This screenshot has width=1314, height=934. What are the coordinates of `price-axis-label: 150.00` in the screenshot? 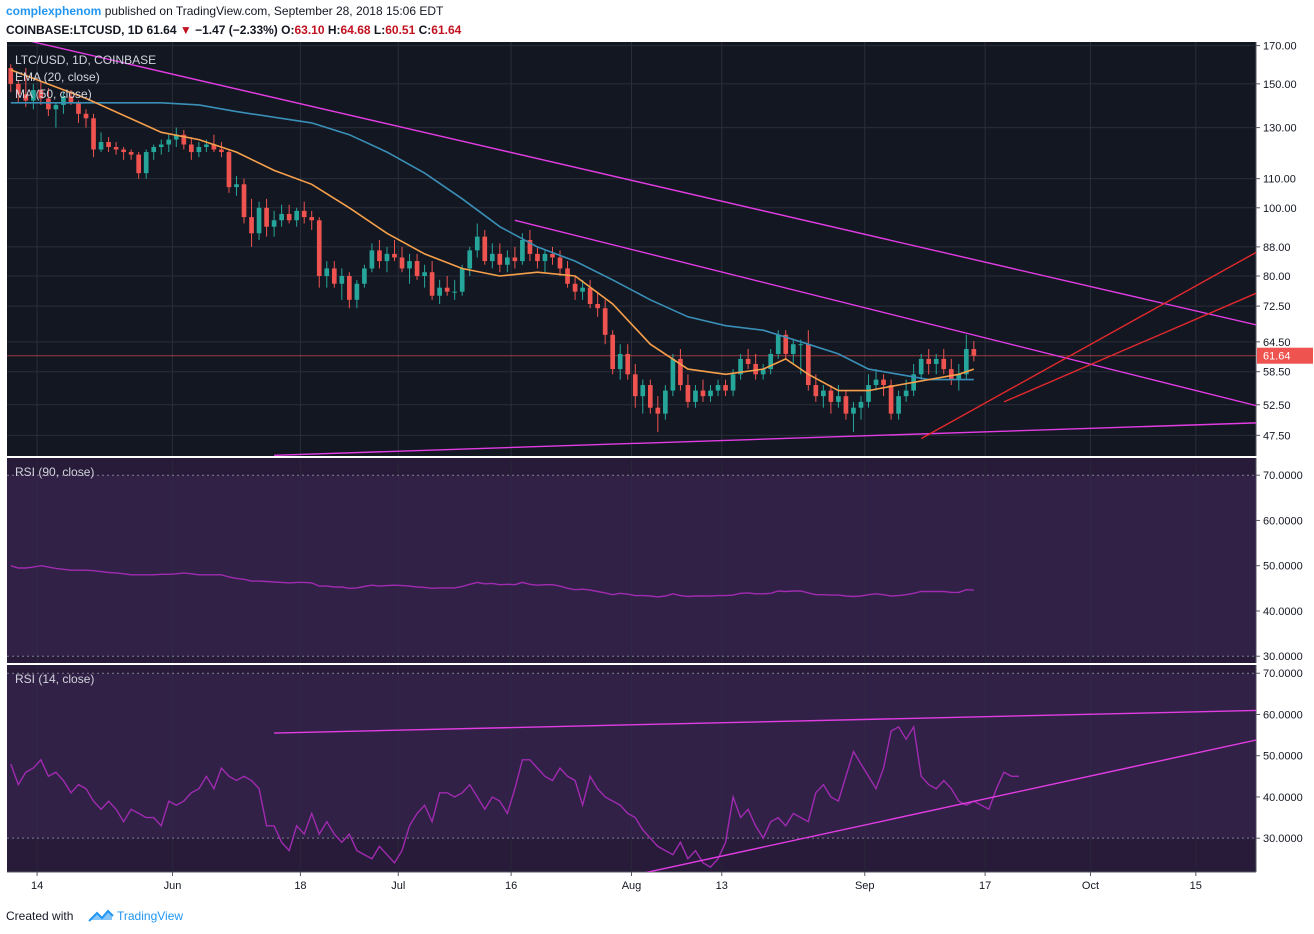 It's located at (1280, 85).